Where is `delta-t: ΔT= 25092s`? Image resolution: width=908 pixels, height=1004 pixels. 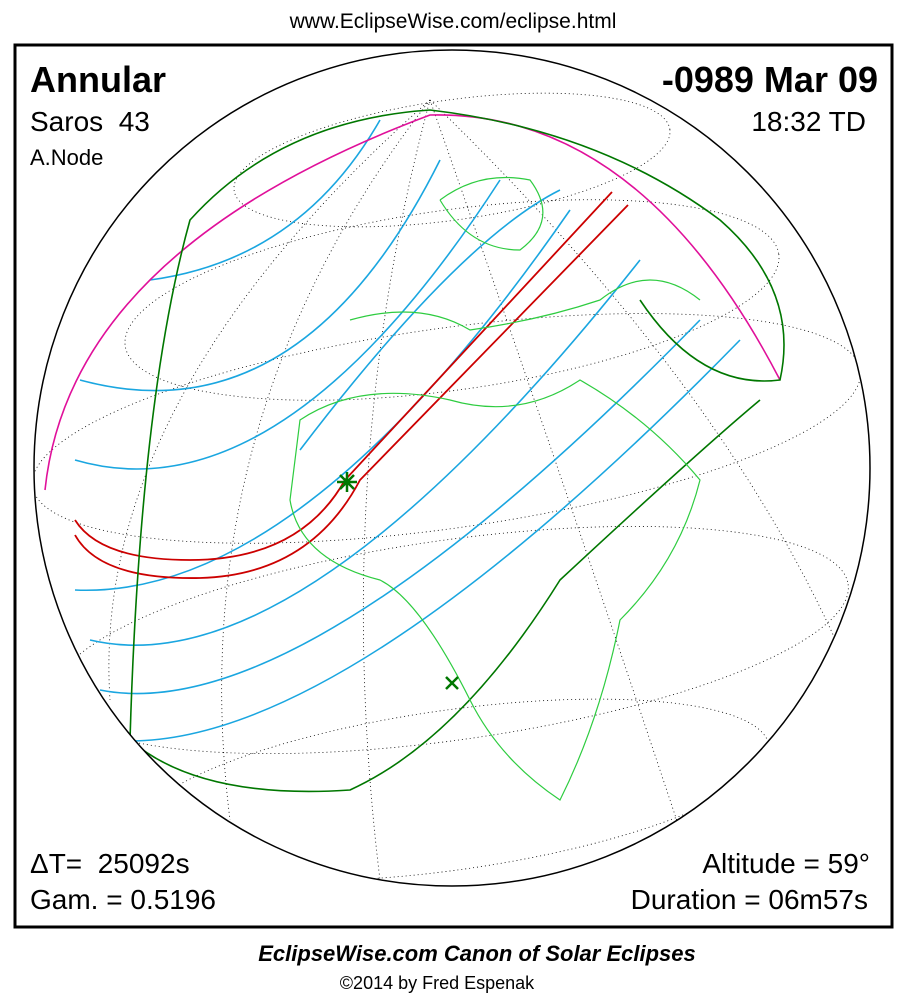 delta-t: ΔT= 25092s is located at coordinates (110, 863).